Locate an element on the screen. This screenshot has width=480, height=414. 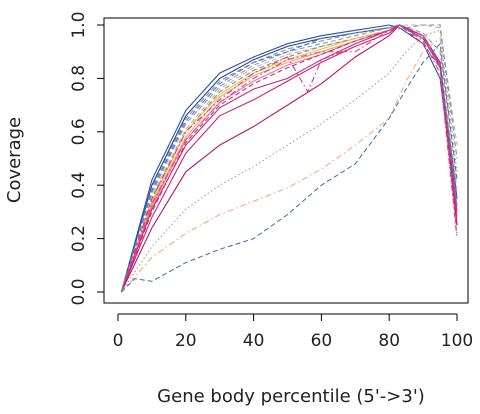
x-tick-label: 100 is located at coordinates (457, 341).